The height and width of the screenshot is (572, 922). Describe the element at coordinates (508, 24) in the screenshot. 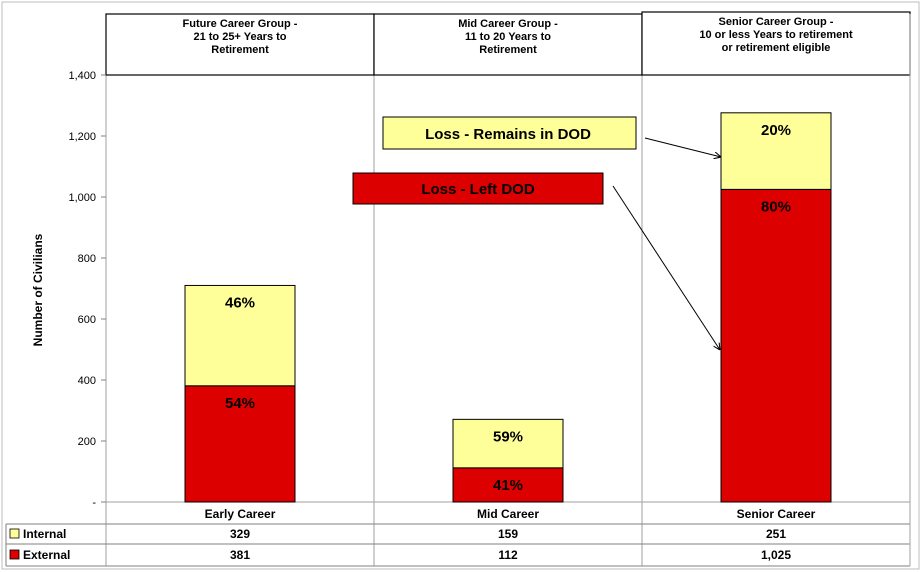

I see `group-header-line: Mid Career Group -` at that location.